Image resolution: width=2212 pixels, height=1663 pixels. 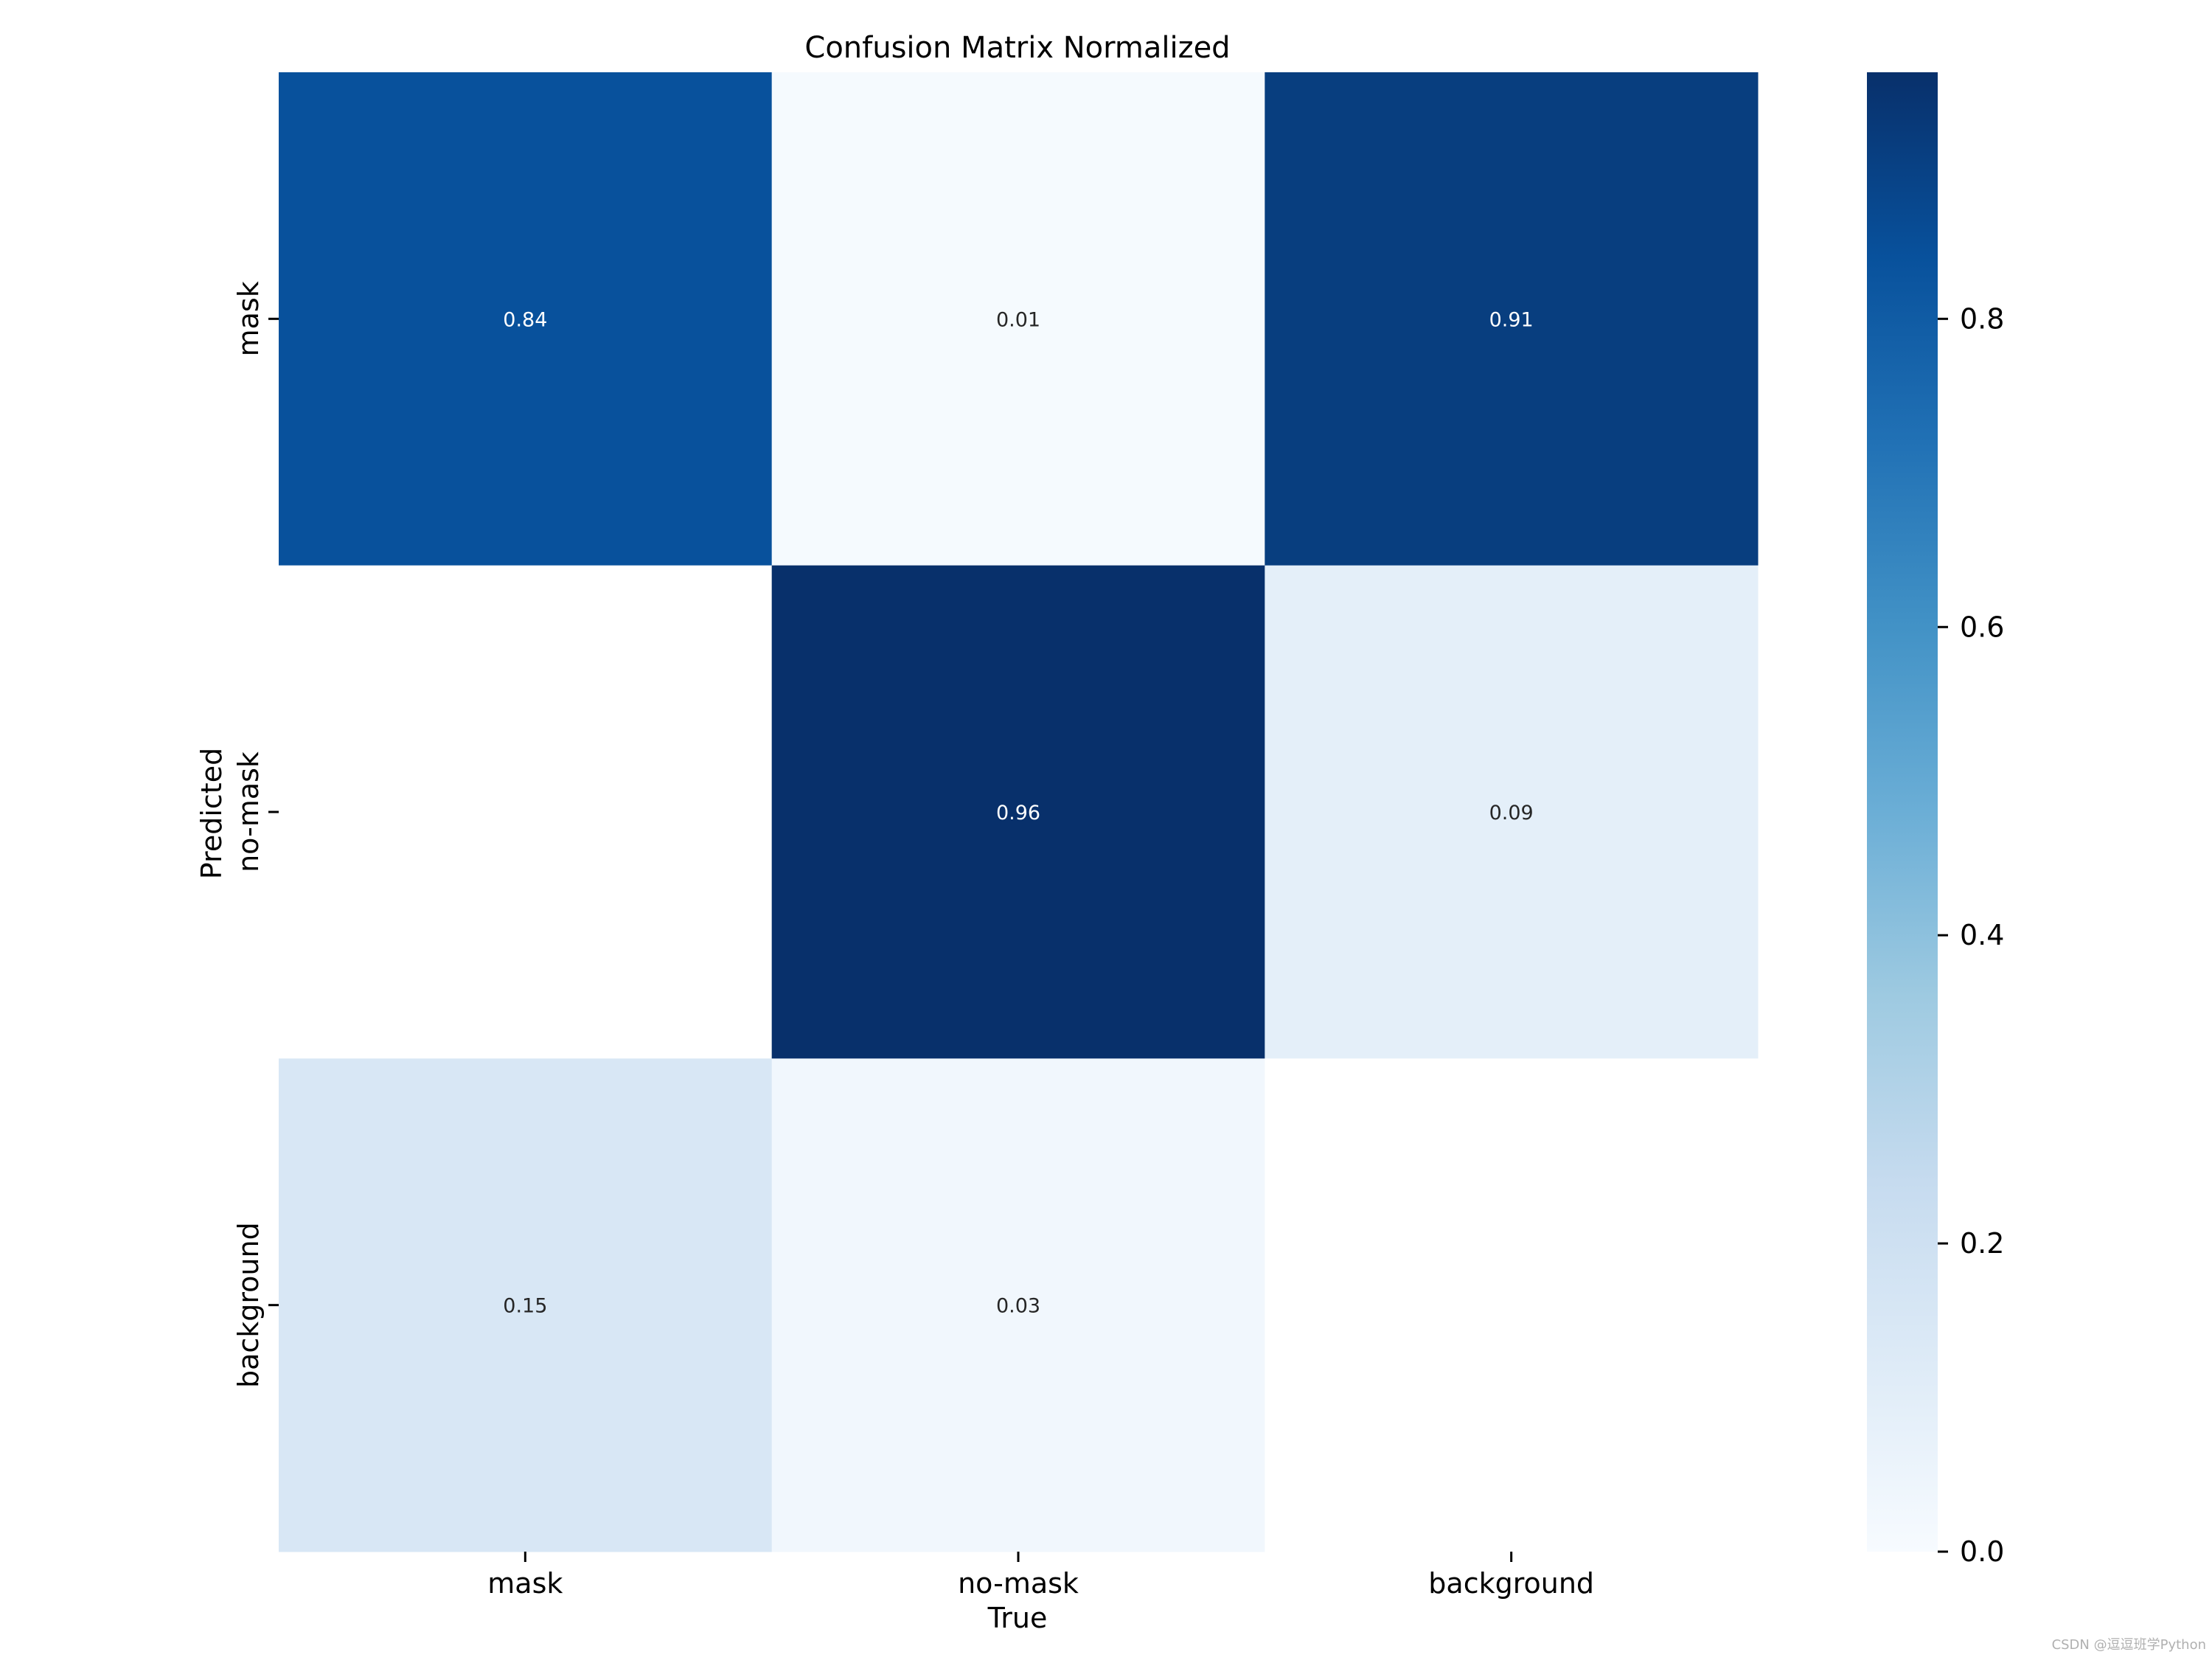 I want to click on colorbar-tick-label: 0.4, so click(x=1982, y=935).